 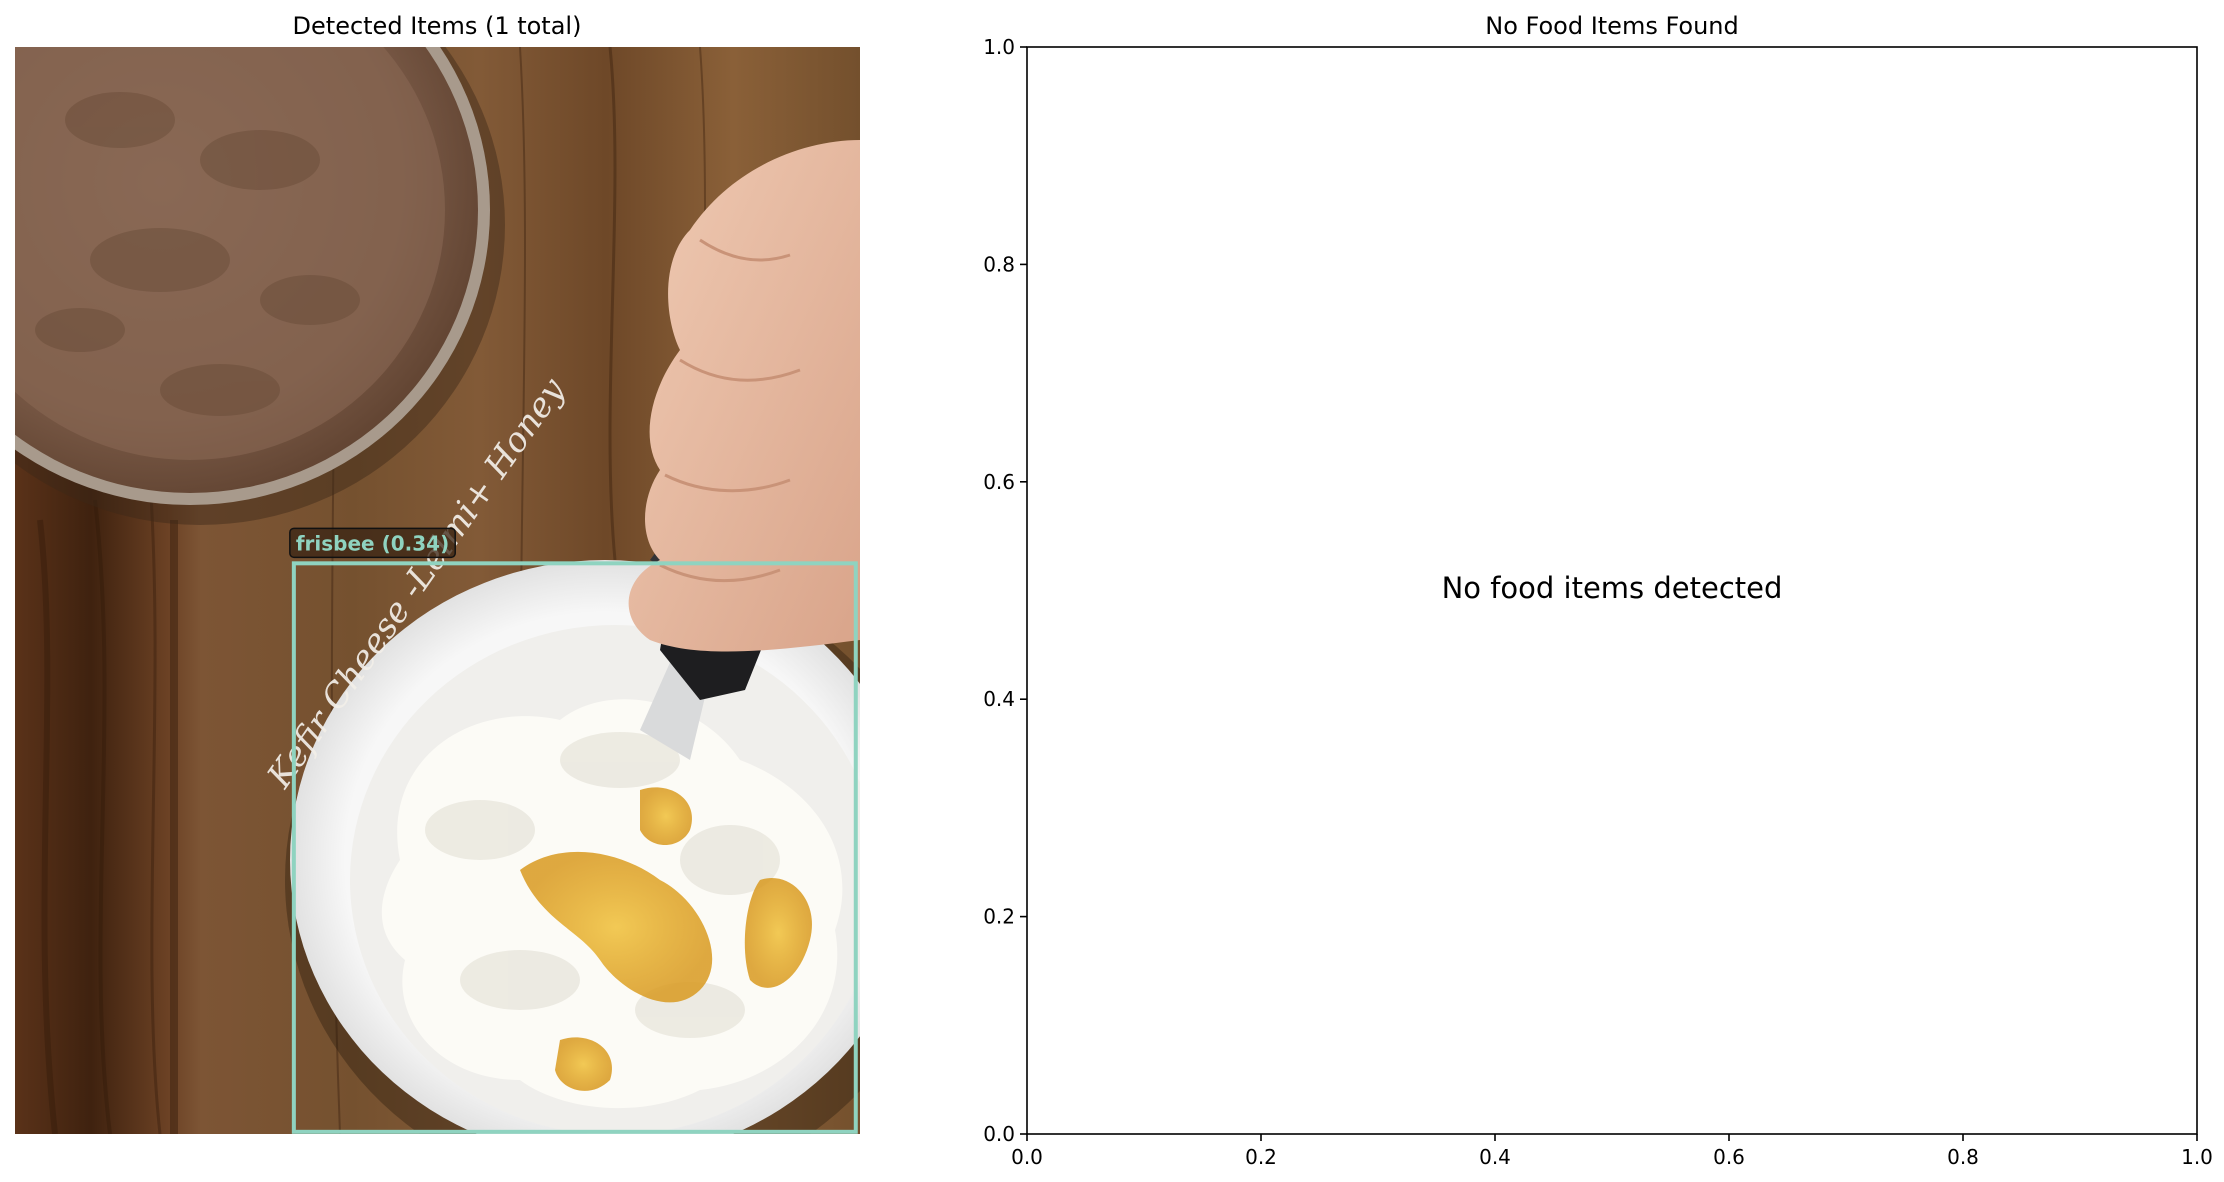 What do you see at coordinates (1027, 1157) in the screenshot?
I see `x-tick-label: 0.0` at bounding box center [1027, 1157].